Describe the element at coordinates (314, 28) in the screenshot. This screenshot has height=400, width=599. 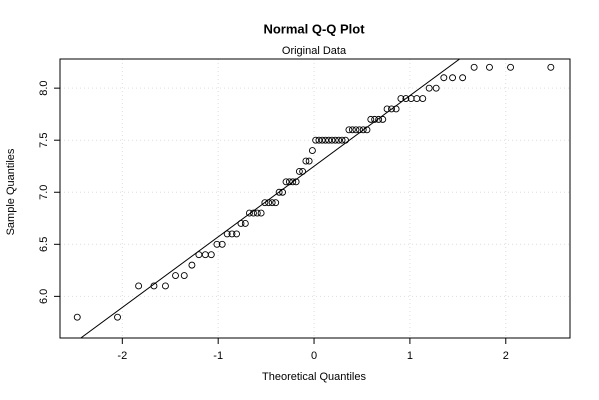
I see `chart-title: Normal Q-Q Plot` at that location.